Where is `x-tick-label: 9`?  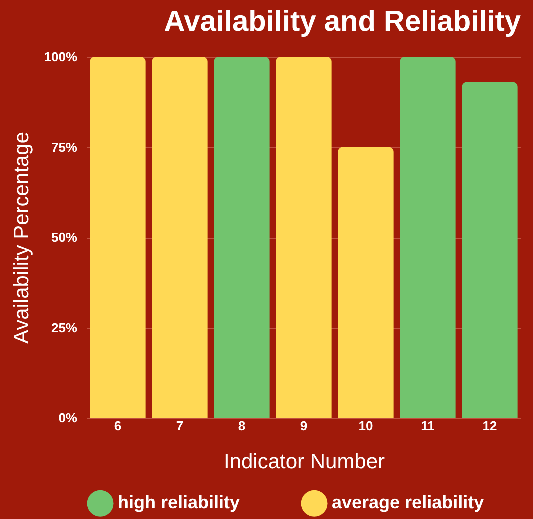 x-tick-label: 9 is located at coordinates (304, 426).